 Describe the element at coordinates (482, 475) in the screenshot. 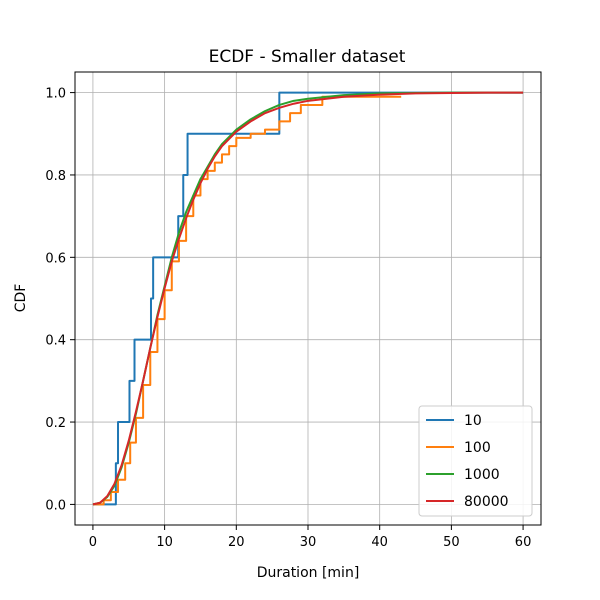

I see `legend-label: 1000` at that location.